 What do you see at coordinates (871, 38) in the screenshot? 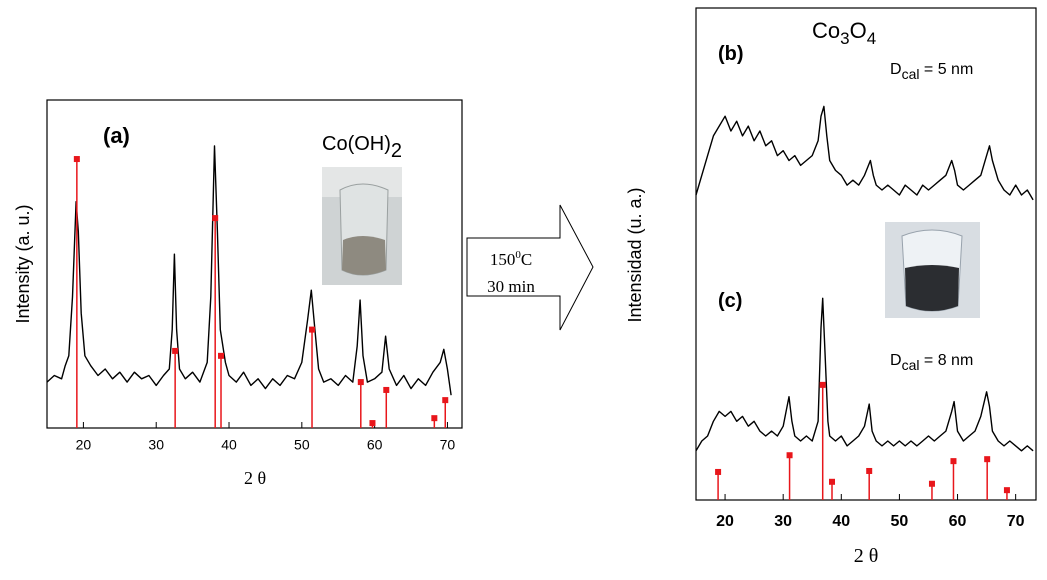
I see `formula-sub: 4` at bounding box center [871, 38].